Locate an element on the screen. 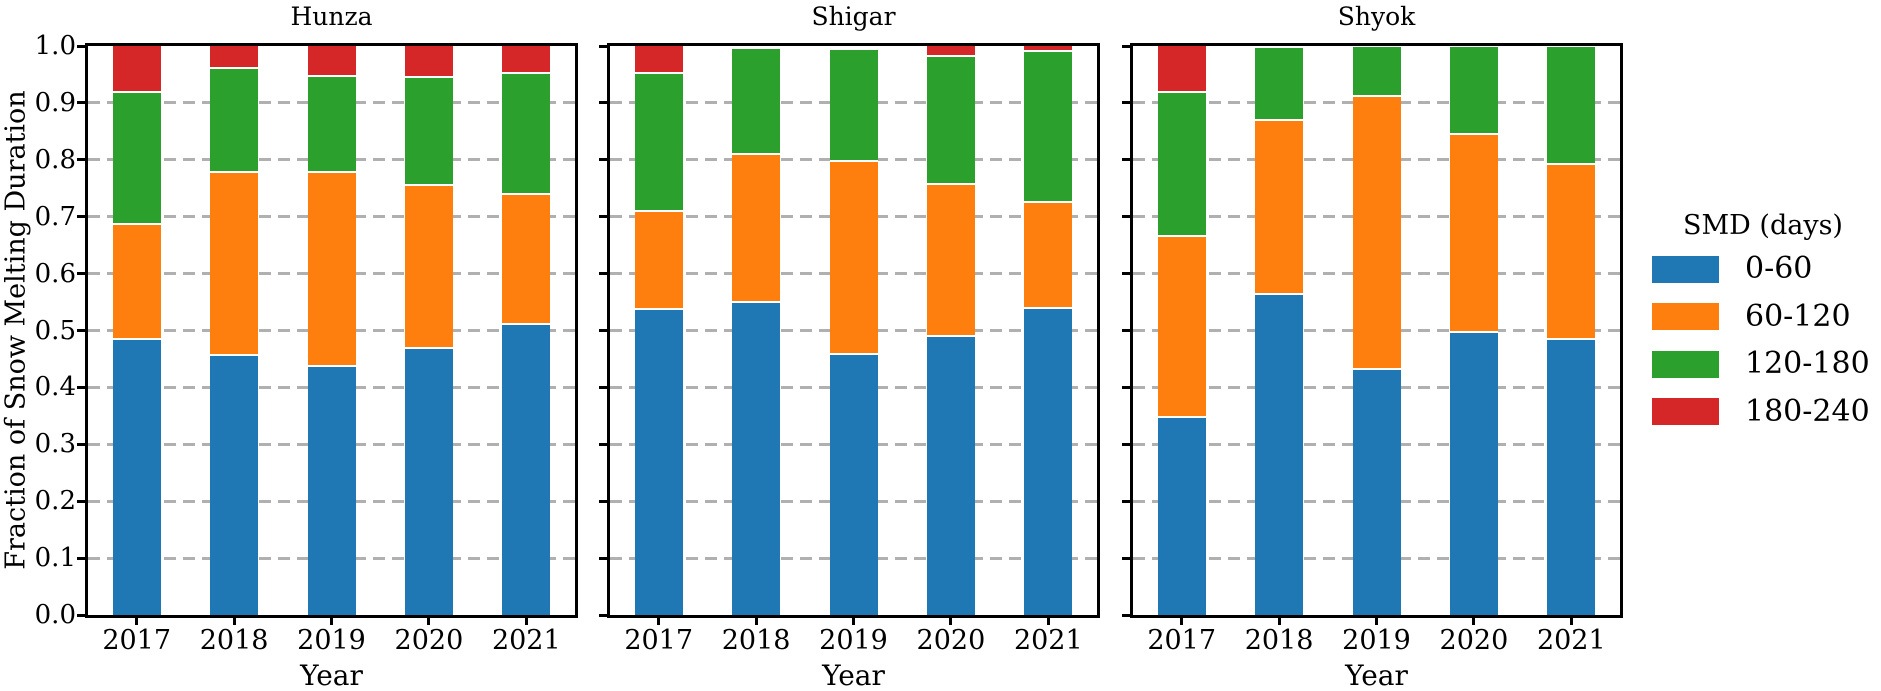 The width and height of the screenshot is (1881, 691). bar-shigar-2019 is located at coordinates (853, 330).